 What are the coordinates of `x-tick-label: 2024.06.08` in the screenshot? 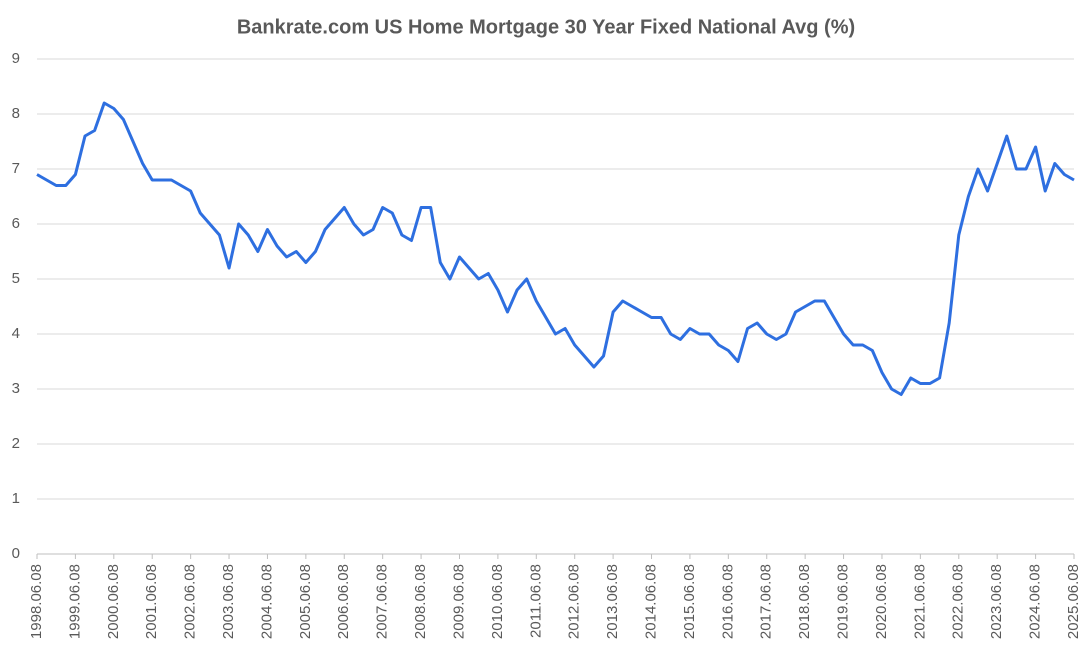 It's located at (1035, 601).